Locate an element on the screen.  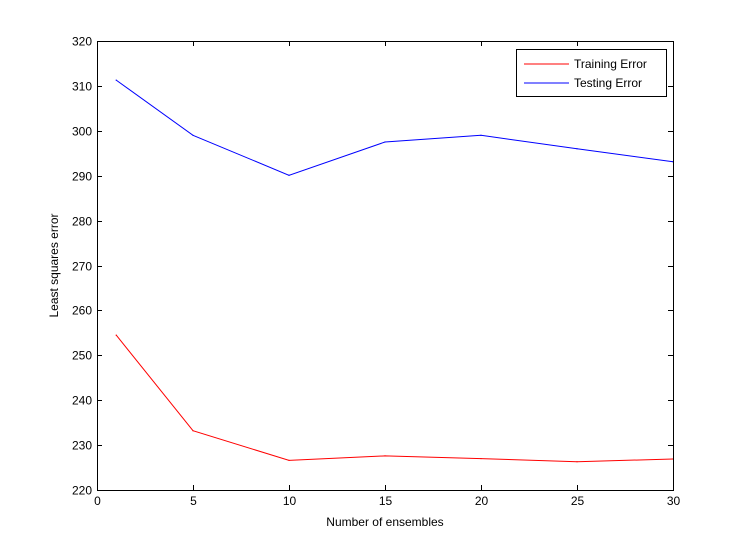
legend-label: Testing Error is located at coordinates (608, 83).